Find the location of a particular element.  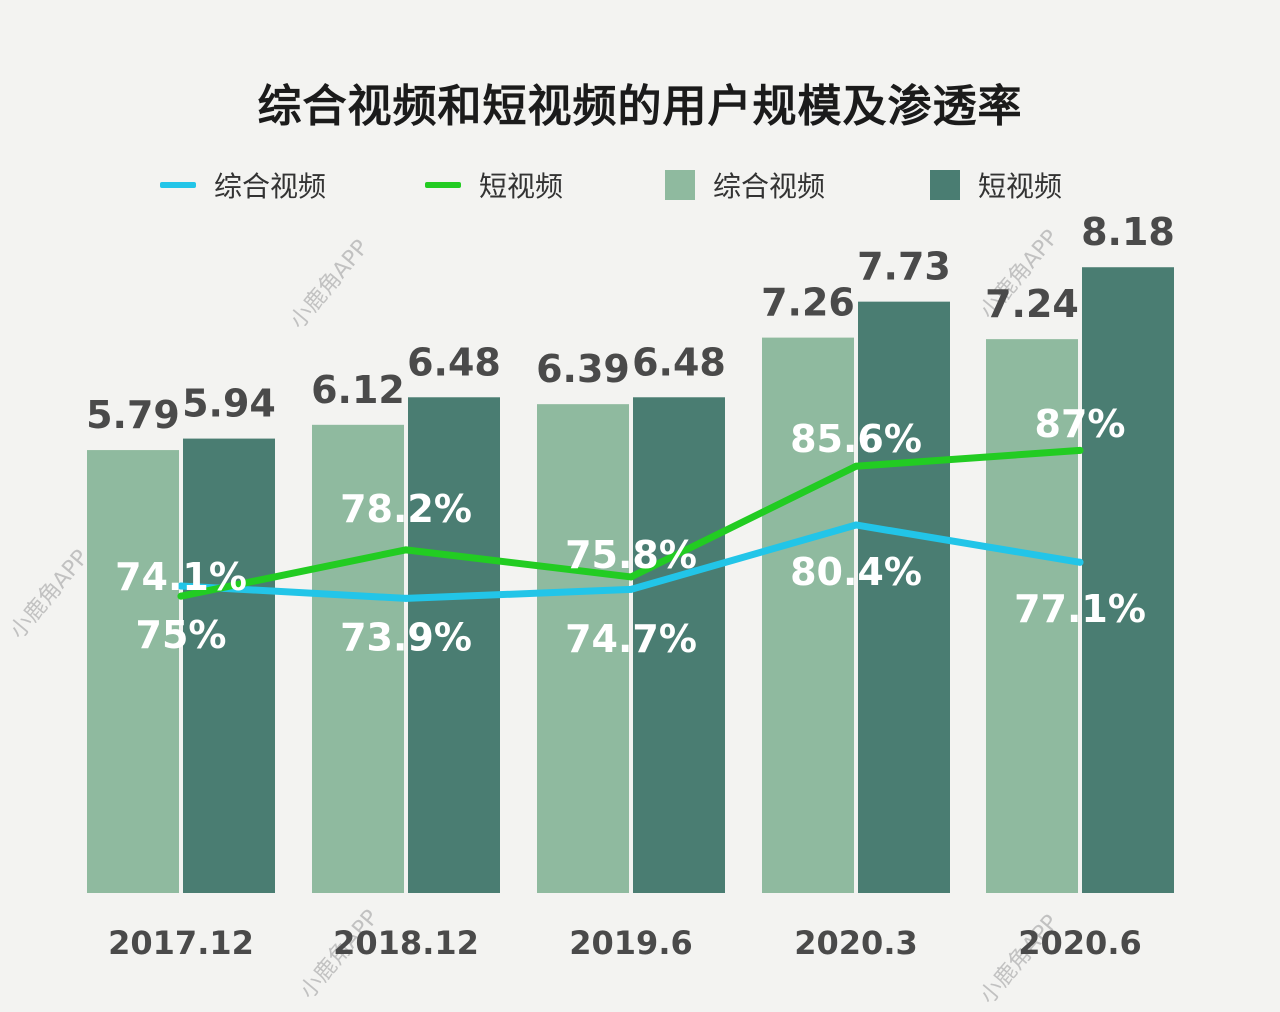

line-value-label: 74.1% is located at coordinates (181, 577).